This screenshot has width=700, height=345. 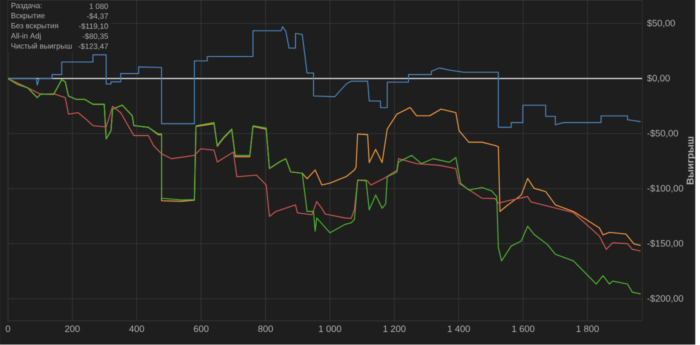 I want to click on x-tick-label: 400, so click(x=136, y=329).